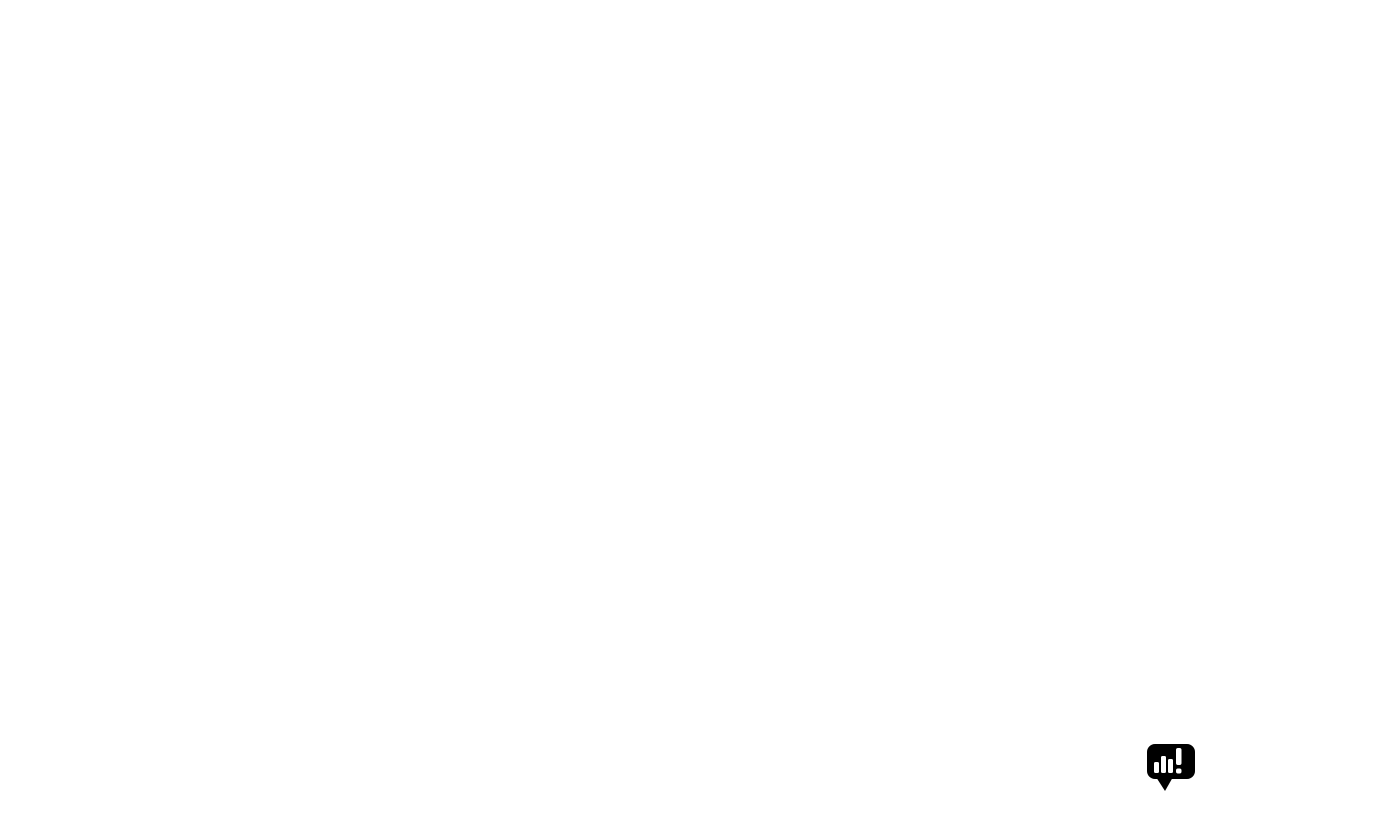 The width and height of the screenshot is (1400, 840). Describe the element at coordinates (1171, 767) in the screenshot. I see `newsworthy-chart-bubble-icon` at that location.